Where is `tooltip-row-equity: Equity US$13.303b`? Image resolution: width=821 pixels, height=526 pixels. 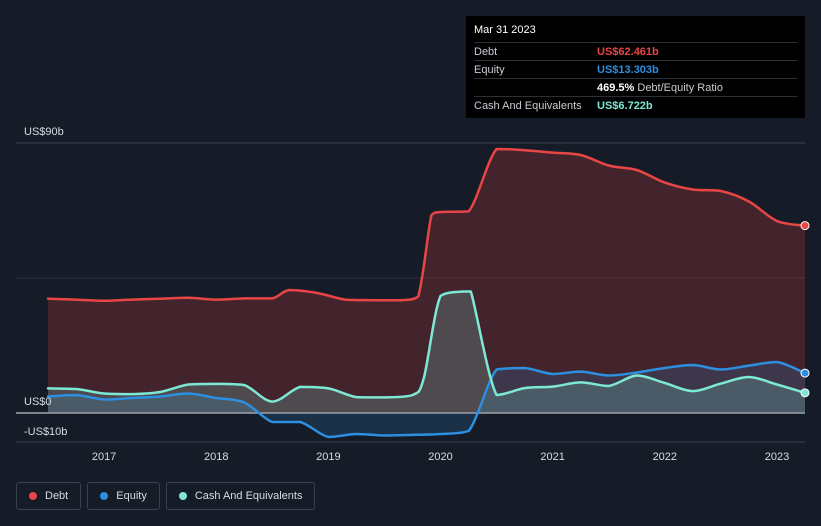 tooltip-row-equity: Equity US$13.303b is located at coordinates (635, 69).